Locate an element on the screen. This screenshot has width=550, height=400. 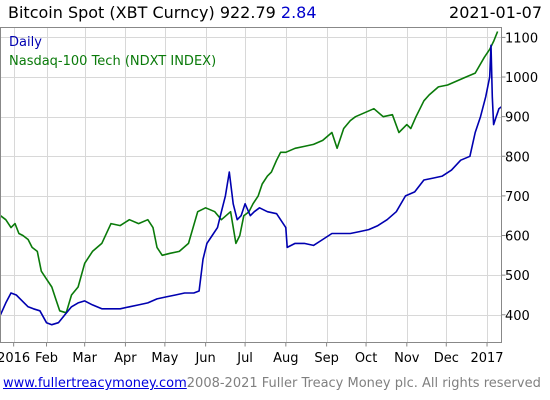
instrument-name: Bitcoin Spot (XBT Curncy) is located at coordinates (111, 12).